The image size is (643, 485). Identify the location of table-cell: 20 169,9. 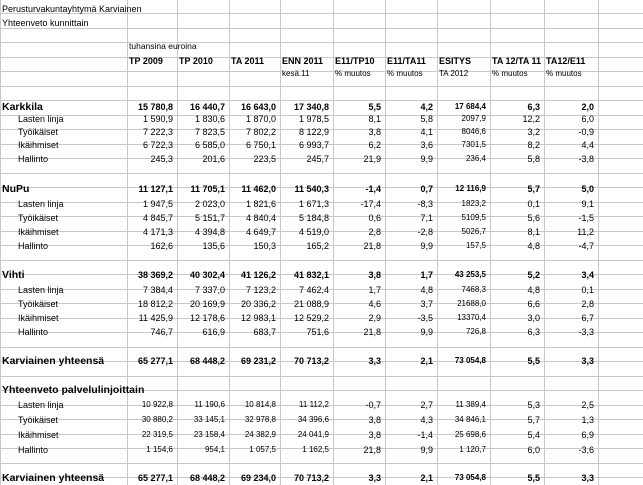
(207, 304).